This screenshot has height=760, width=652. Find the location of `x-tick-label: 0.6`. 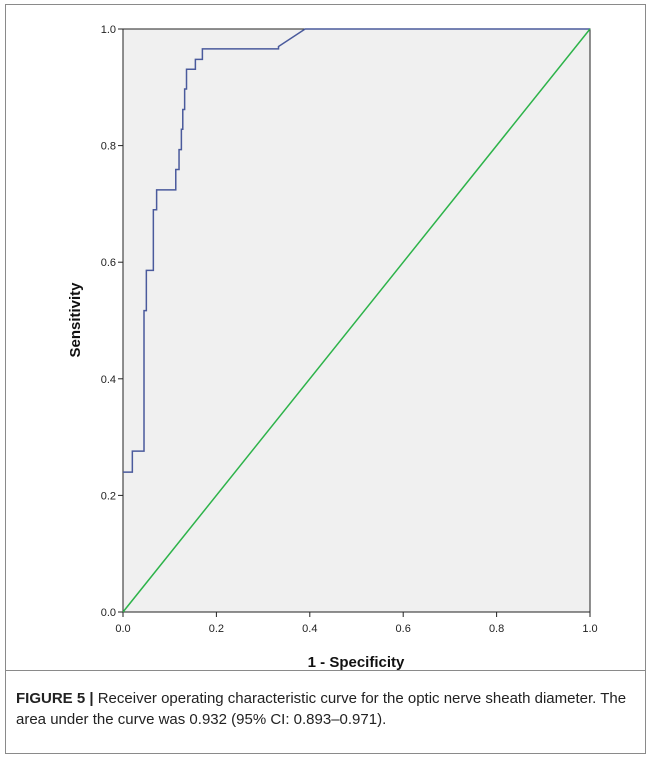

x-tick-label: 0.6 is located at coordinates (403, 629).